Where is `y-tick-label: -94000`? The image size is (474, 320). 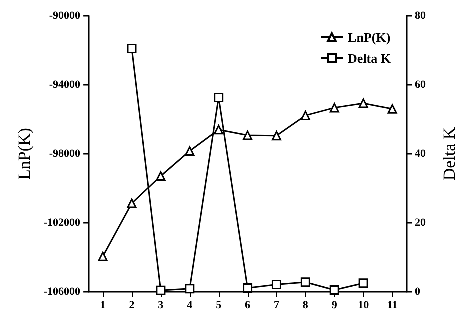 y-tick-label: -94000 is located at coordinates (65, 85).